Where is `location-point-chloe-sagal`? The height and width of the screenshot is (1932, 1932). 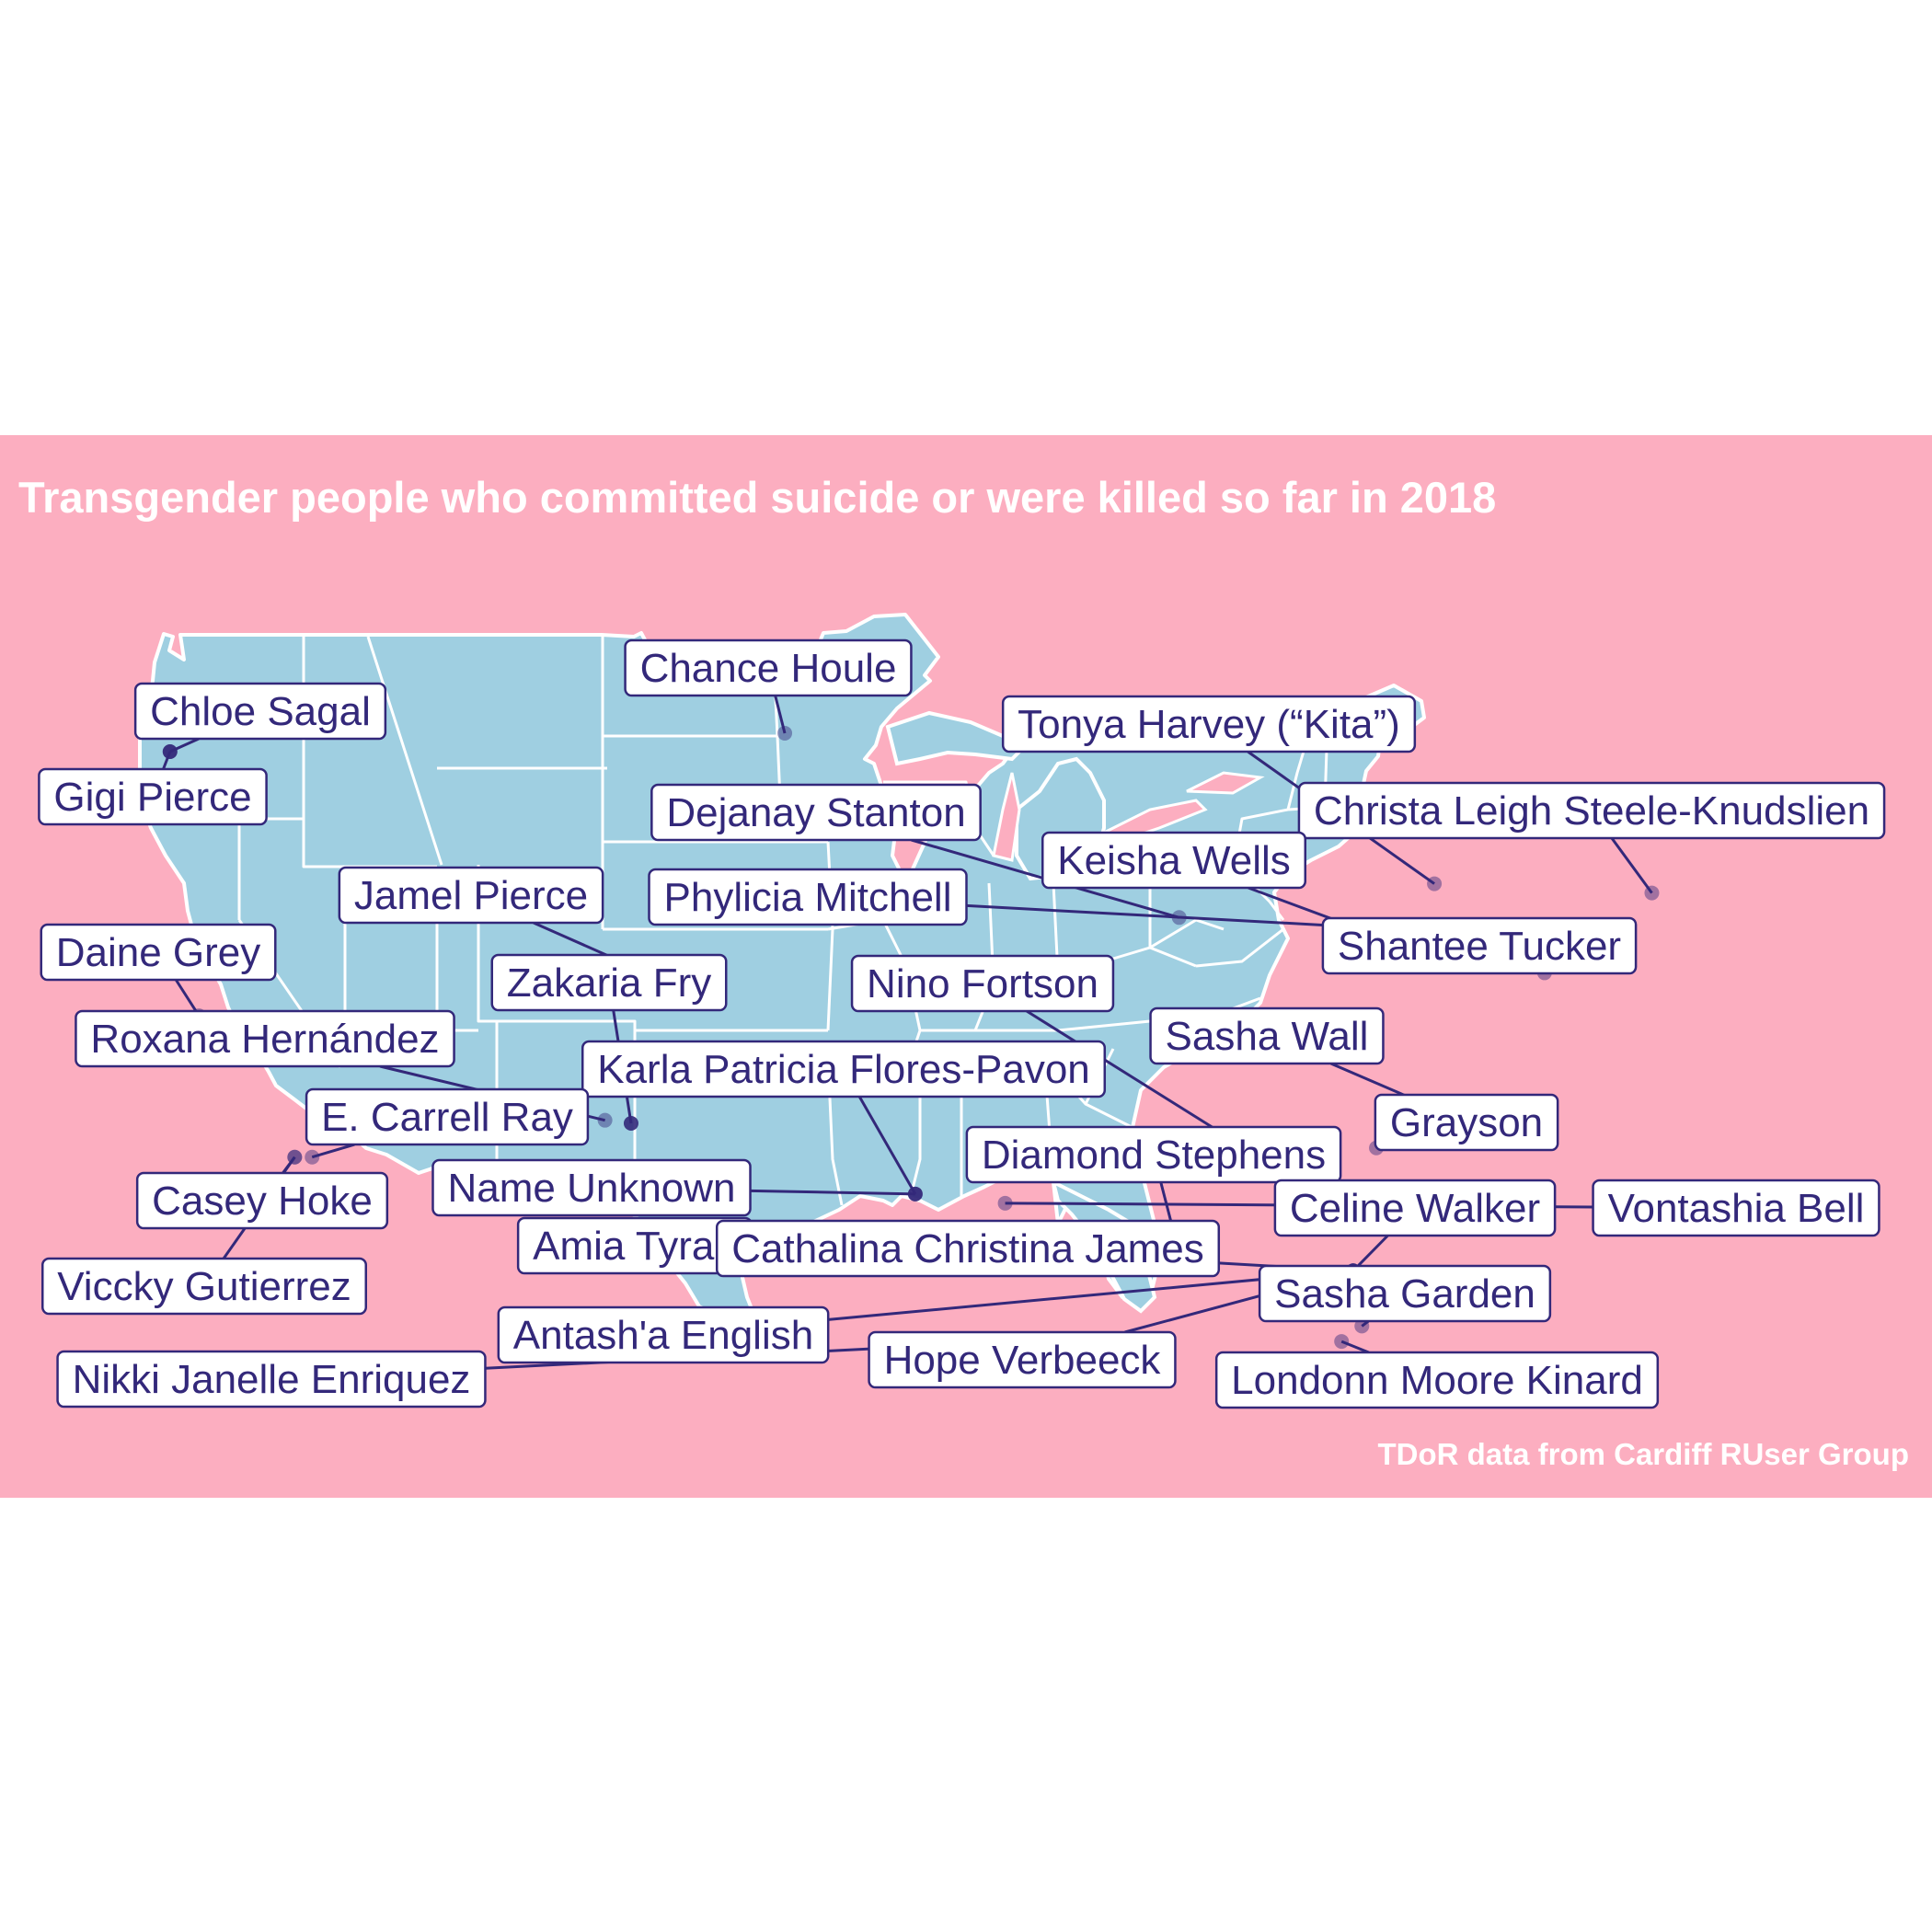 location-point-chloe-sagal is located at coordinates (170, 751).